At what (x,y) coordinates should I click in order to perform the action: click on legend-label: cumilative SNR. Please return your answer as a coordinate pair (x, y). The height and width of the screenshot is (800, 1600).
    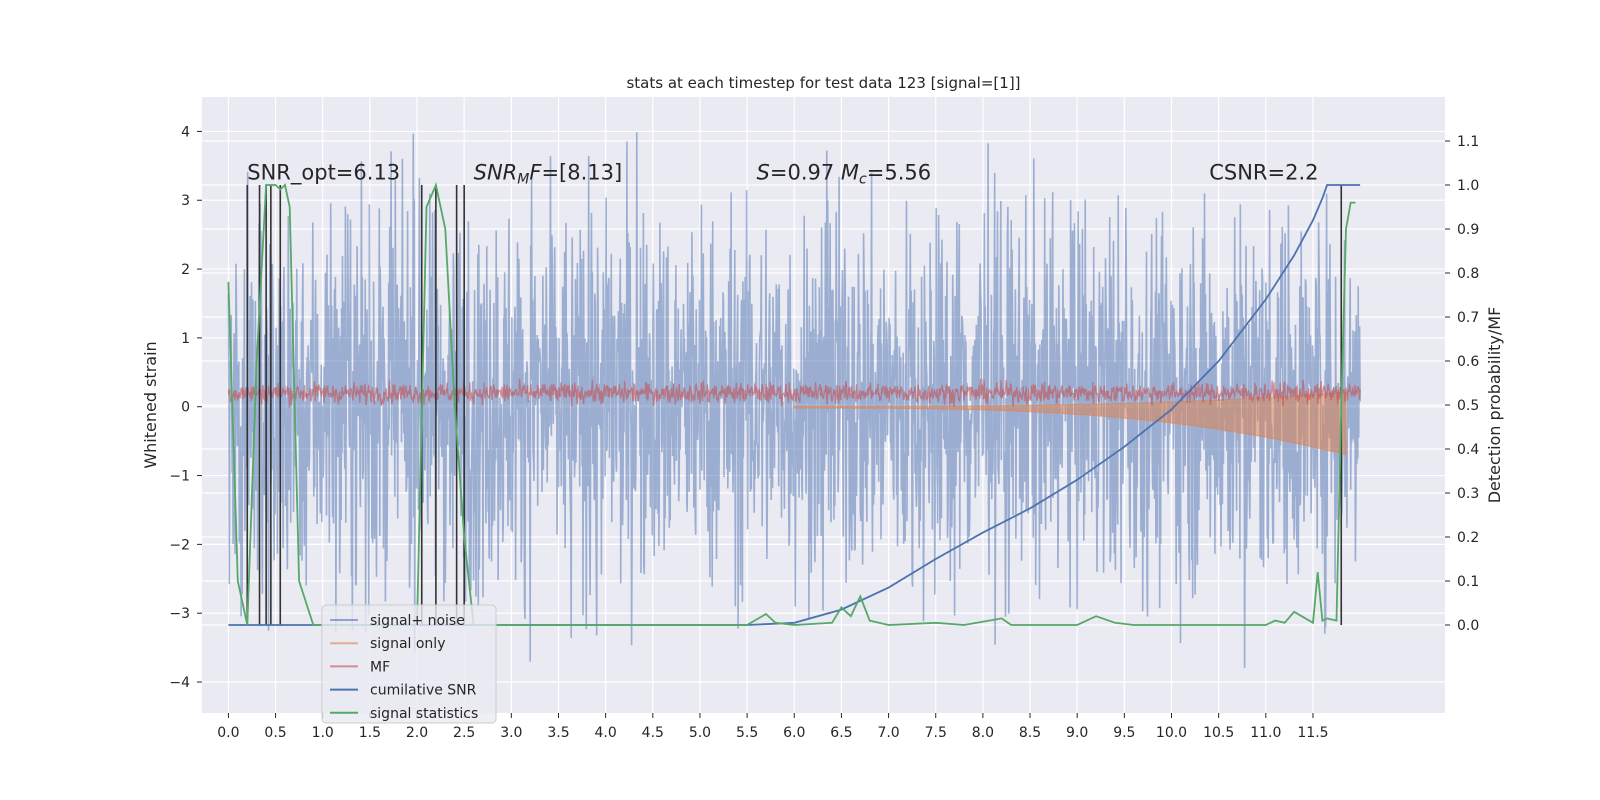
    Looking at the image, I should click on (423, 691).